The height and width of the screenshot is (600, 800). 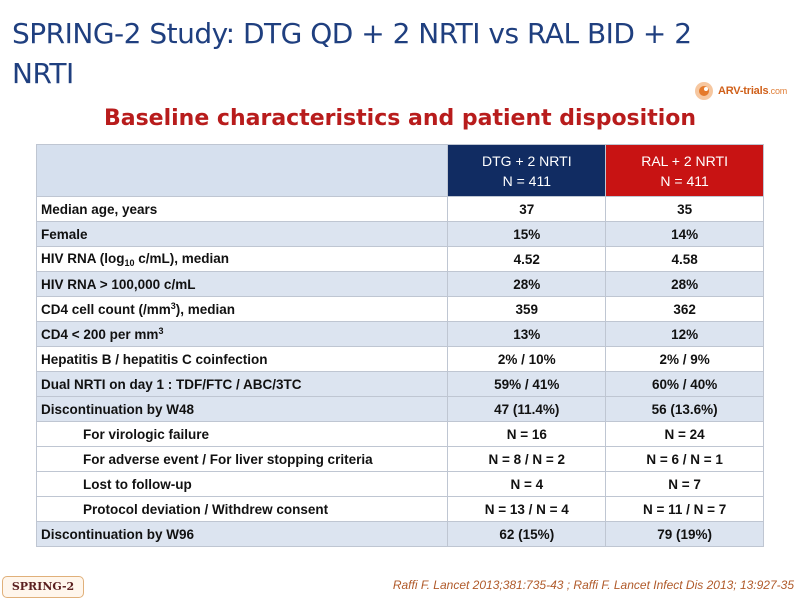 I want to click on header-dtg-arm: DTG + 2 NRTI N = 411, so click(x=527, y=170).